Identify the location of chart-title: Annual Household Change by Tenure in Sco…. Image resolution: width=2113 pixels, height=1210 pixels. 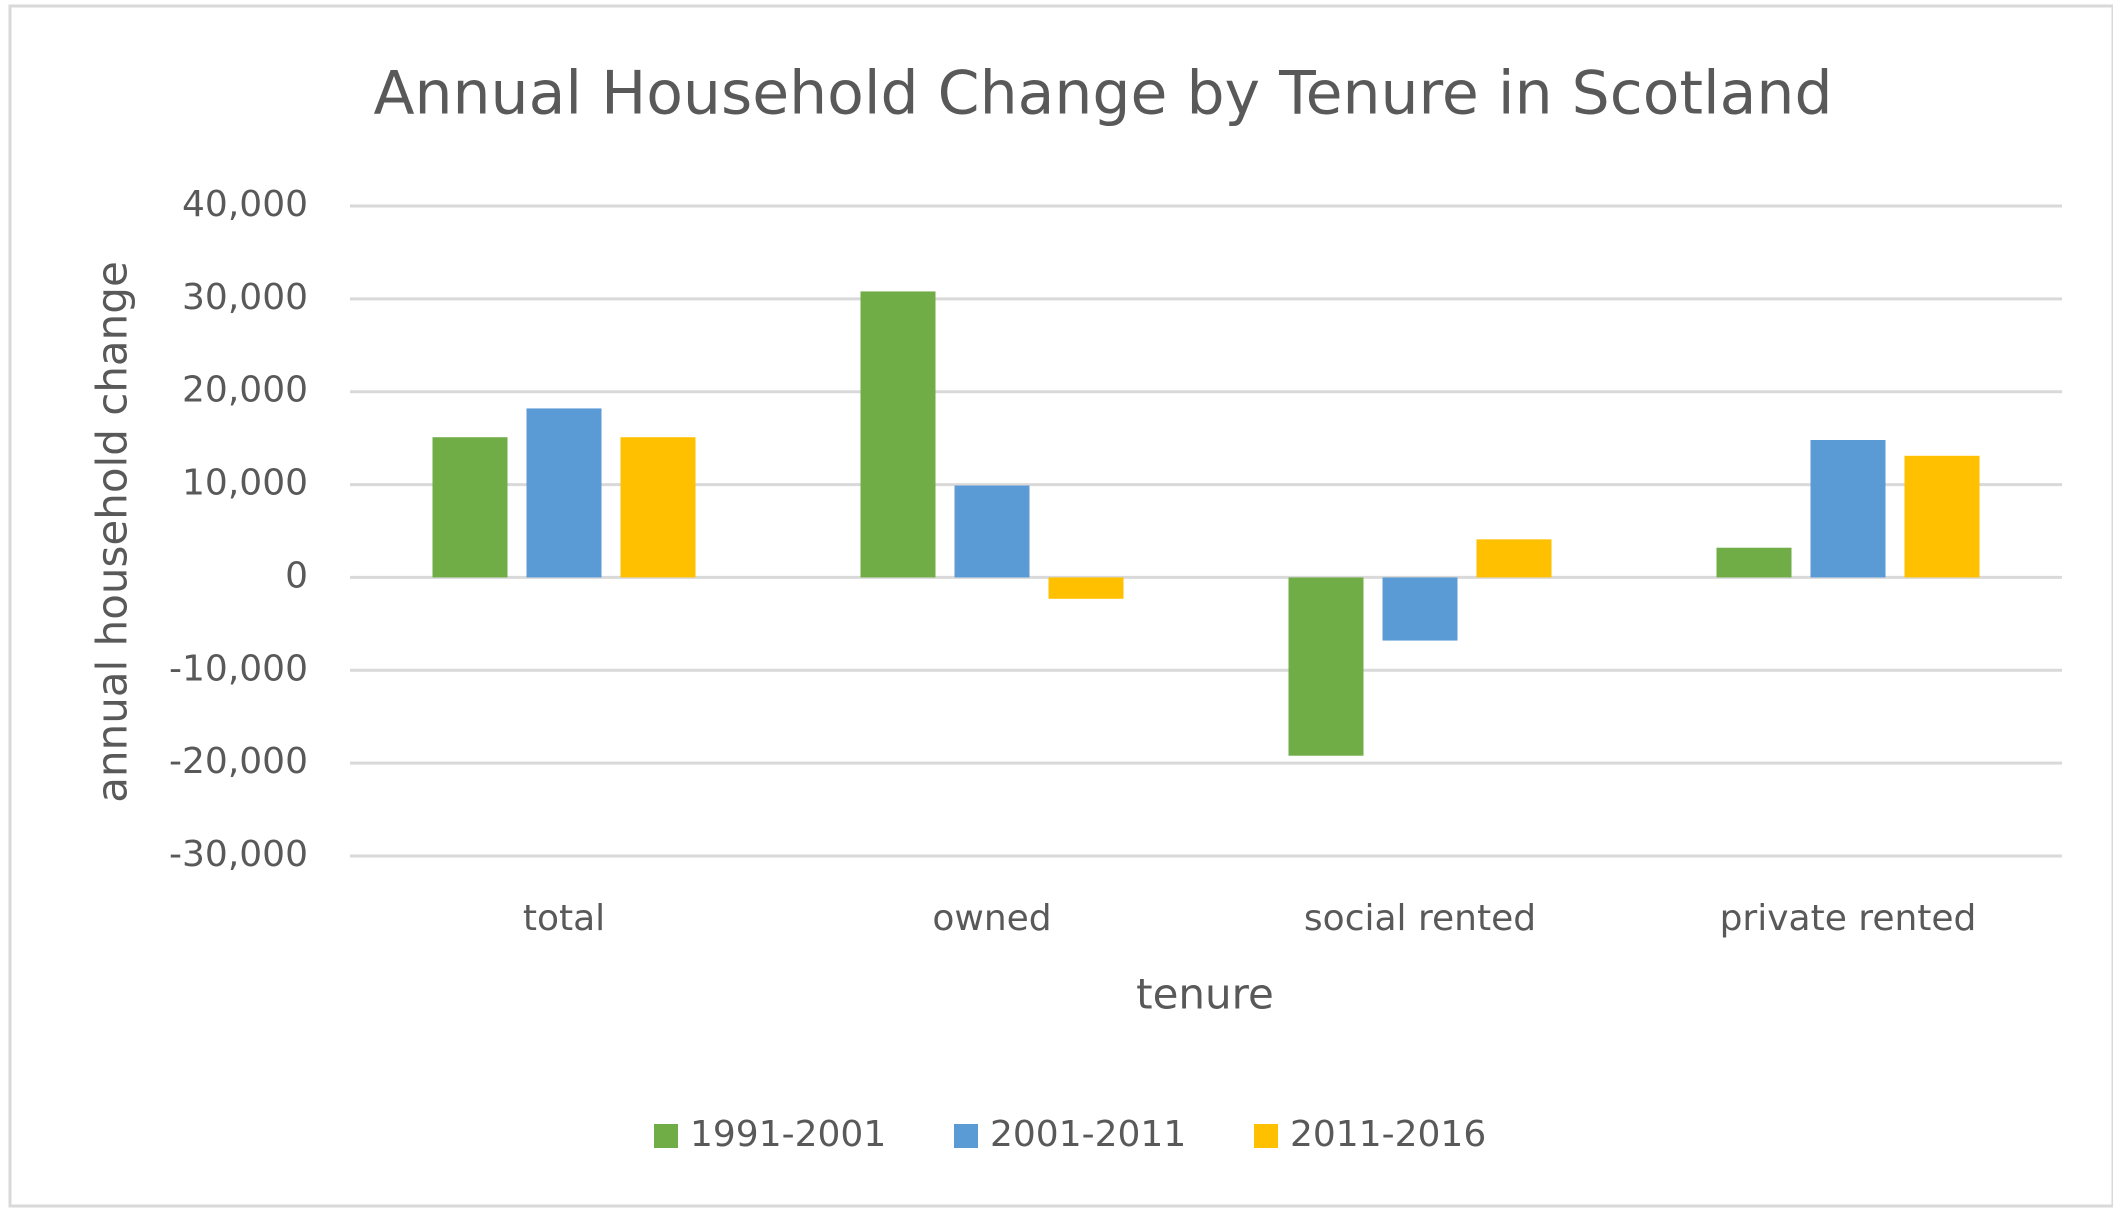
(1102, 94).